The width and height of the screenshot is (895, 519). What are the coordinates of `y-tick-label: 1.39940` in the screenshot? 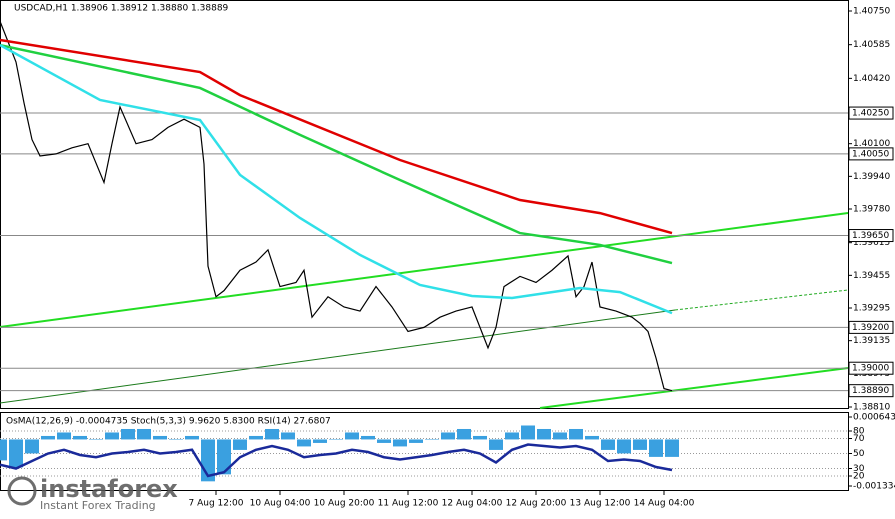 It's located at (871, 177).